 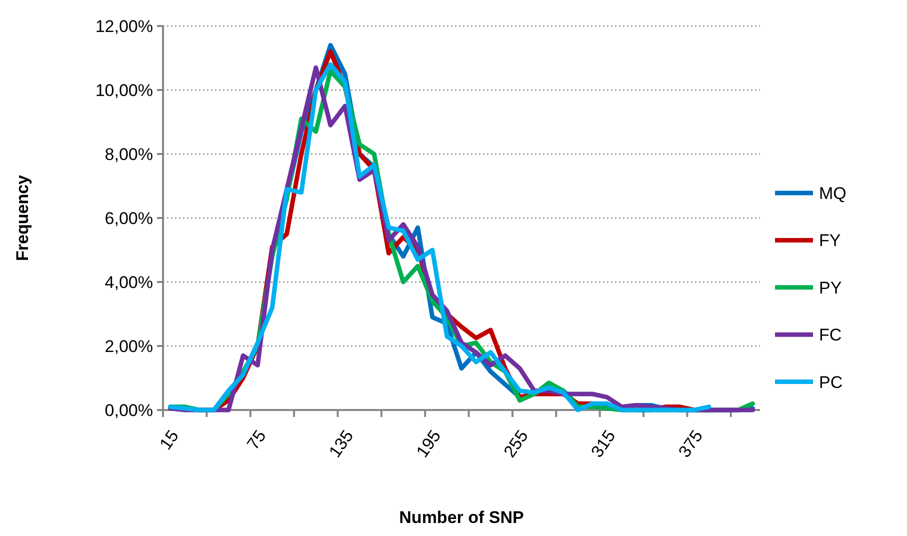 What do you see at coordinates (169, 440) in the screenshot?
I see `x-tick-label: 15` at bounding box center [169, 440].